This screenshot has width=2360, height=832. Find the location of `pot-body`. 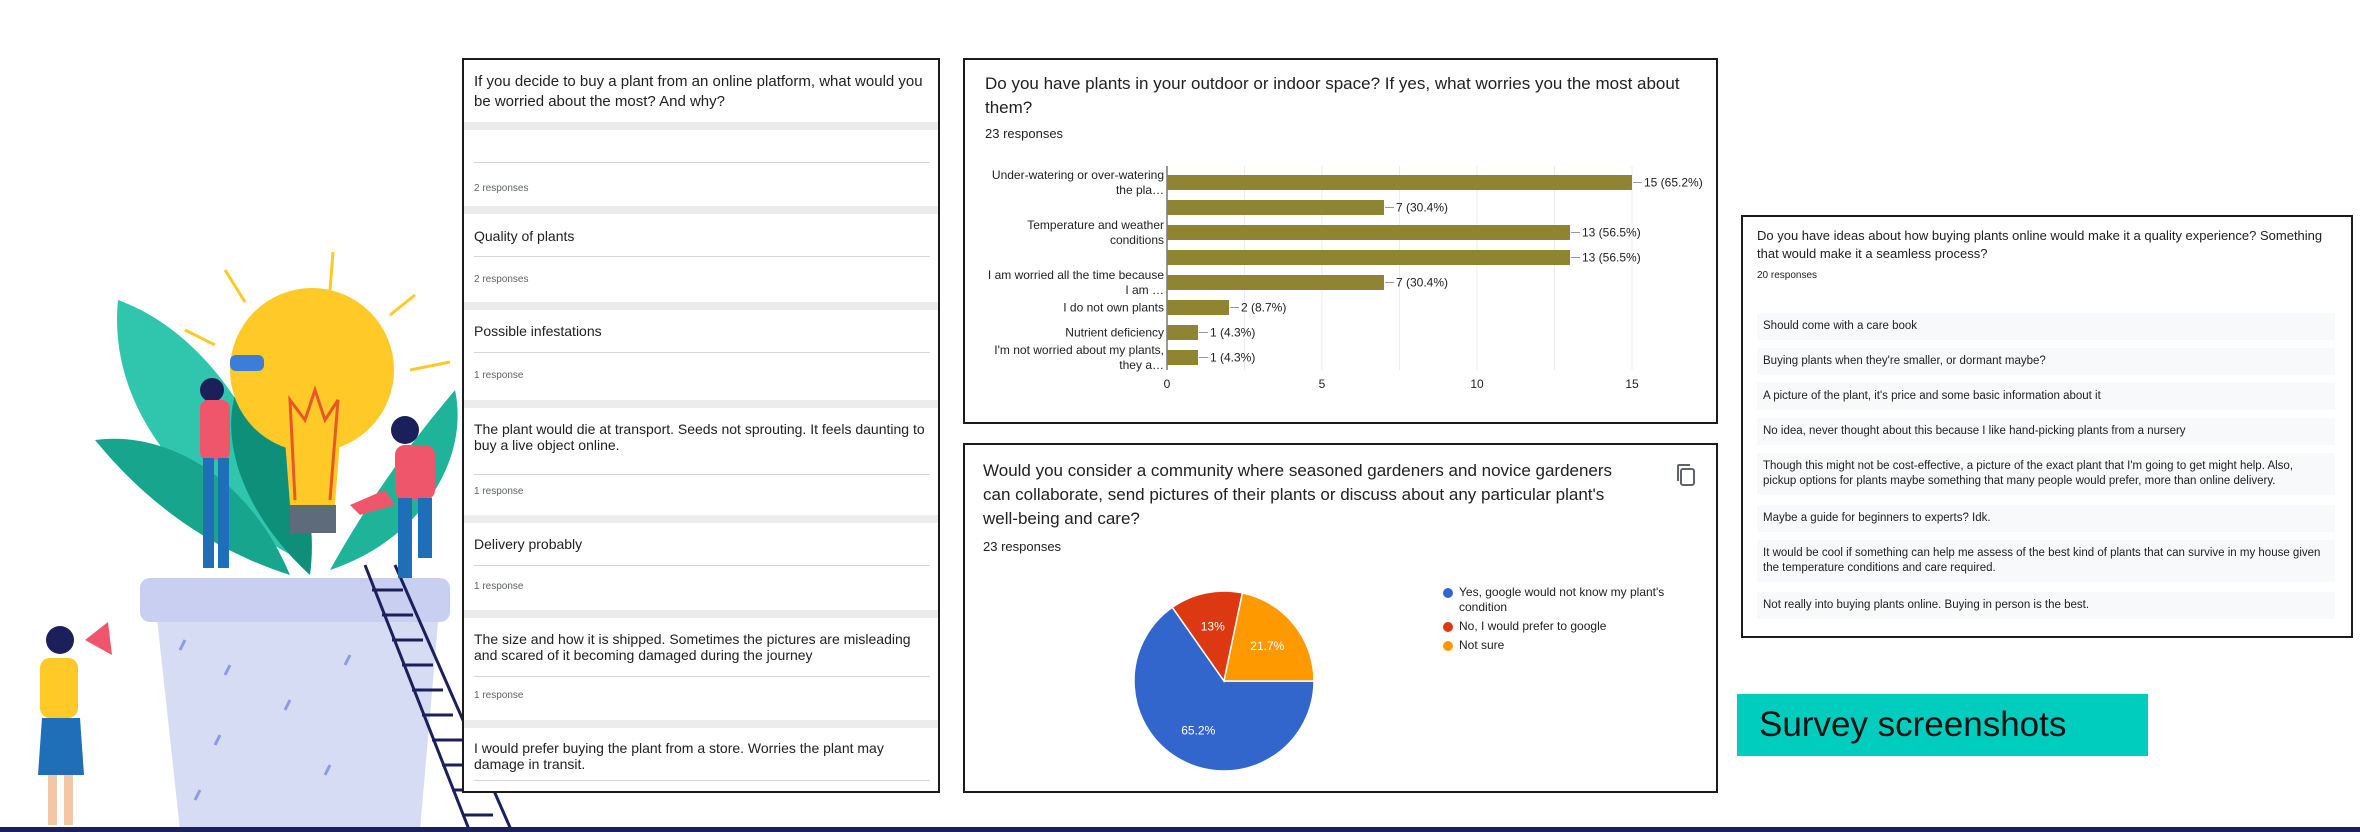

pot-body is located at coordinates (297, 715).